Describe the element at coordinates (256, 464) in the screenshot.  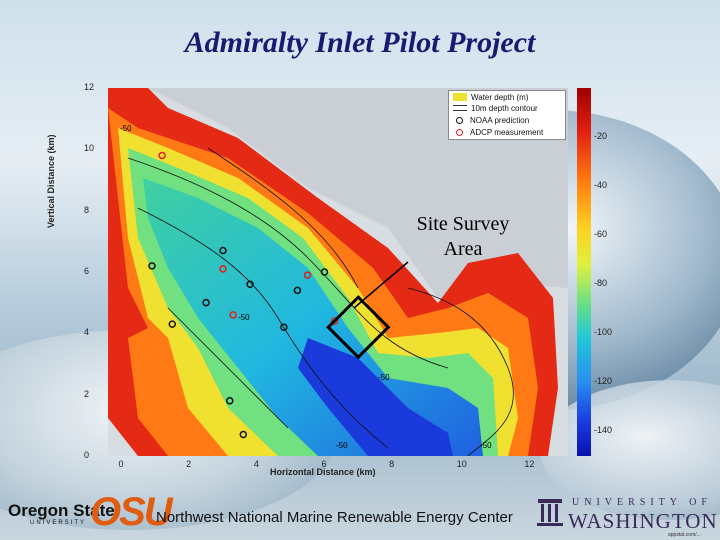
I see `x-tick-label: 4` at that location.